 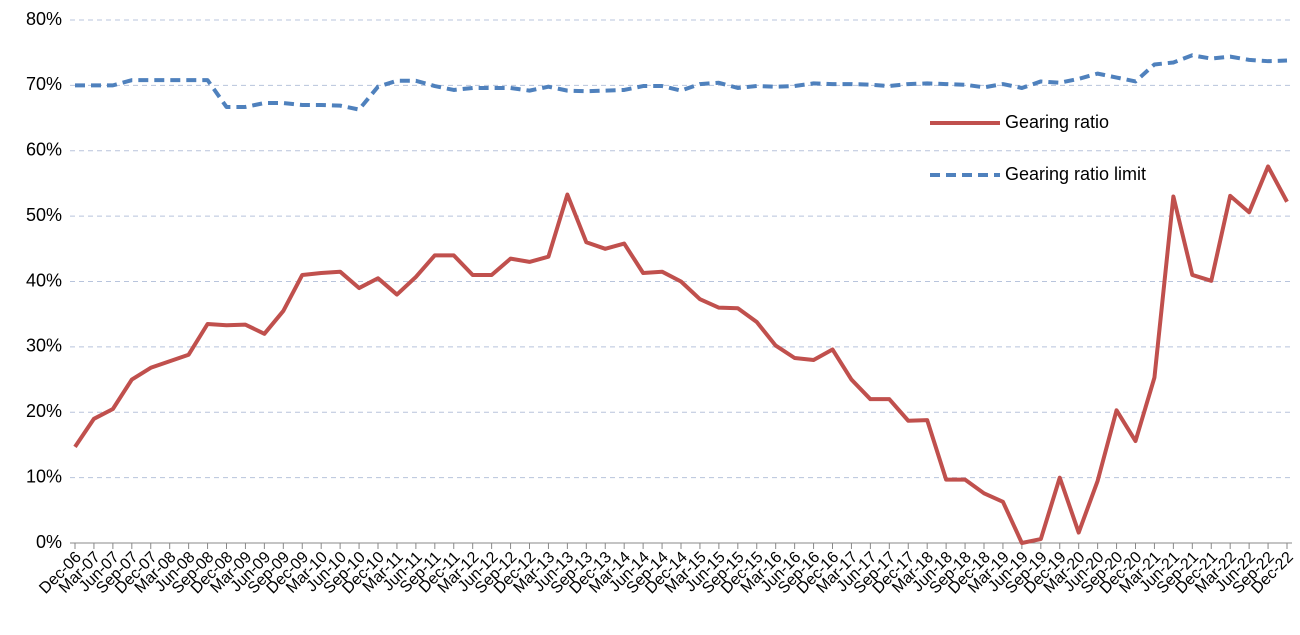 I want to click on y-tick-label: 30%, so click(x=44, y=346).